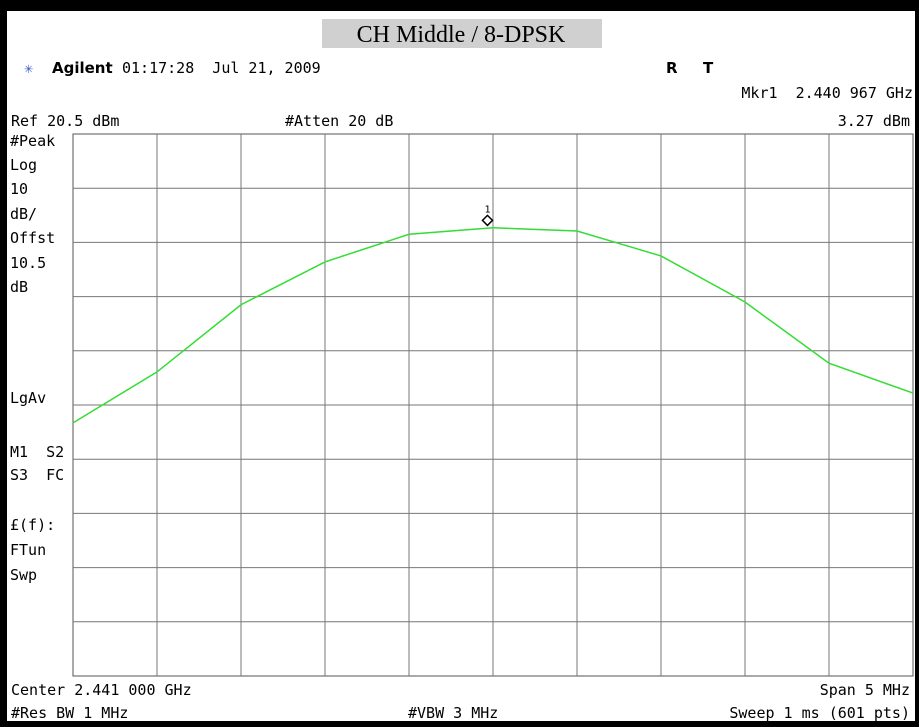  What do you see at coordinates (23, 575) in the screenshot?
I see `side-label: Swp` at bounding box center [23, 575].